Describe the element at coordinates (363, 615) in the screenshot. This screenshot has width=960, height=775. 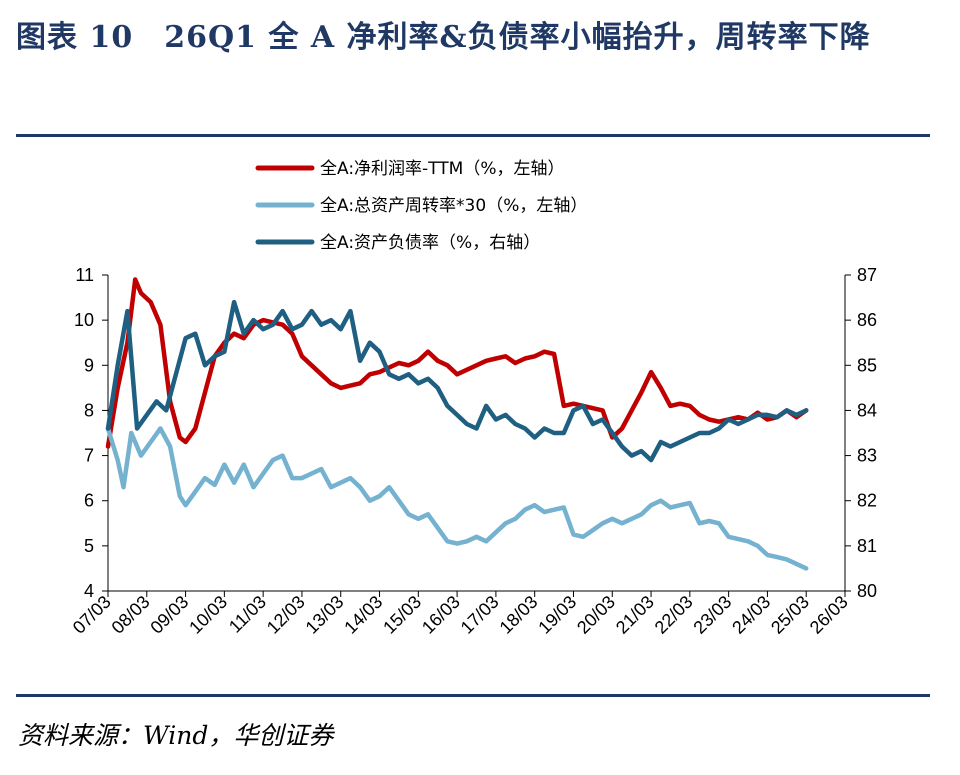
I see `x-tick-label: 14/03` at that location.